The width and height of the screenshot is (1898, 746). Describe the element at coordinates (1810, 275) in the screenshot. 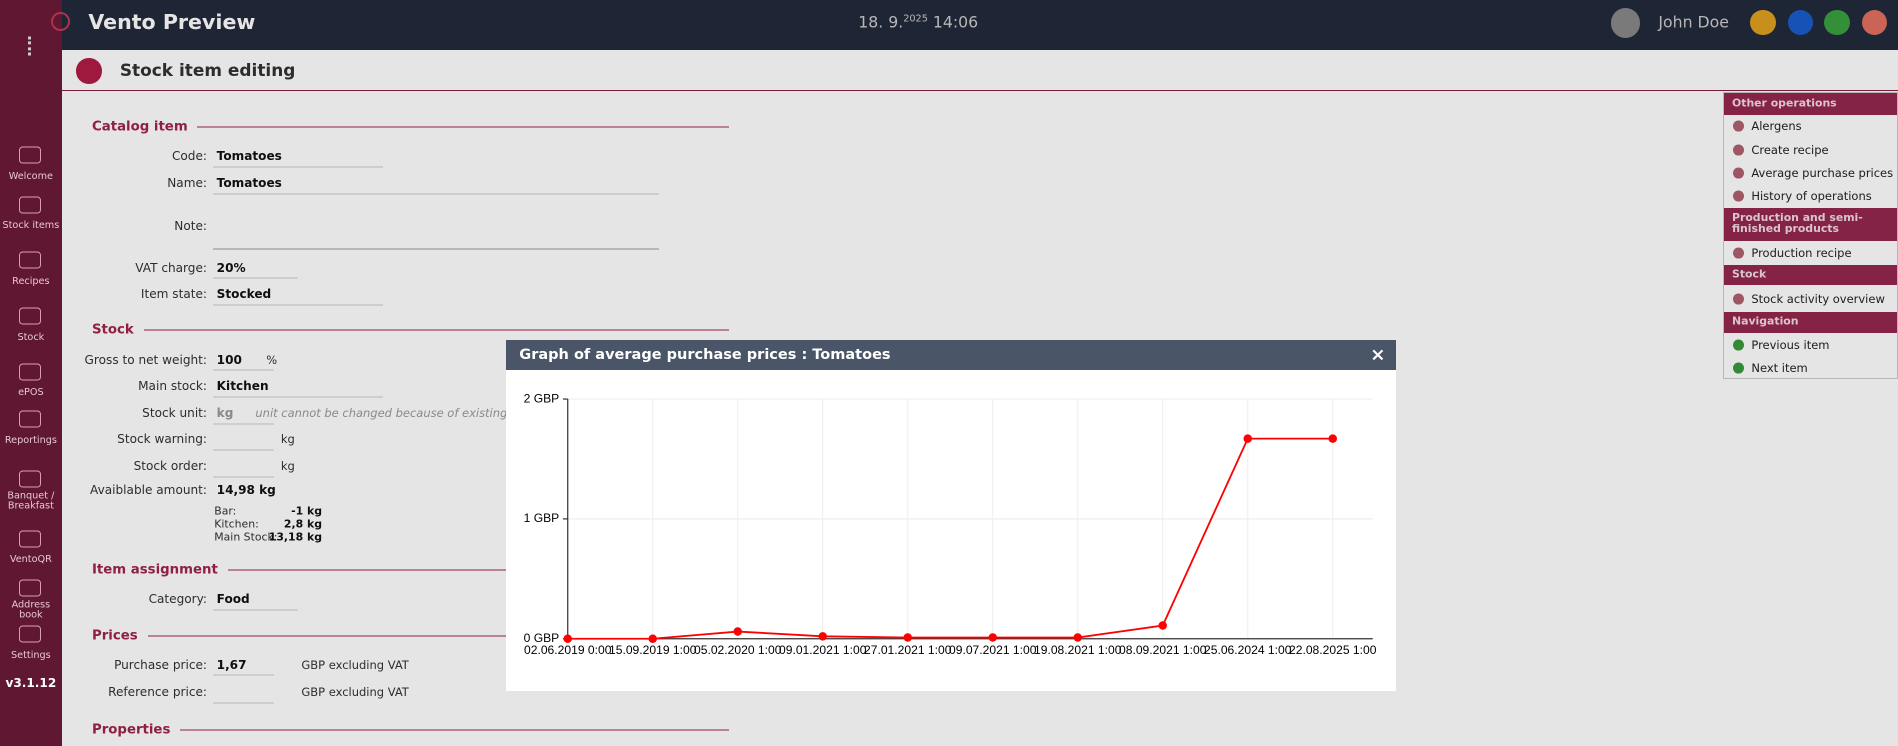

I see `panel-header: Stock` at that location.